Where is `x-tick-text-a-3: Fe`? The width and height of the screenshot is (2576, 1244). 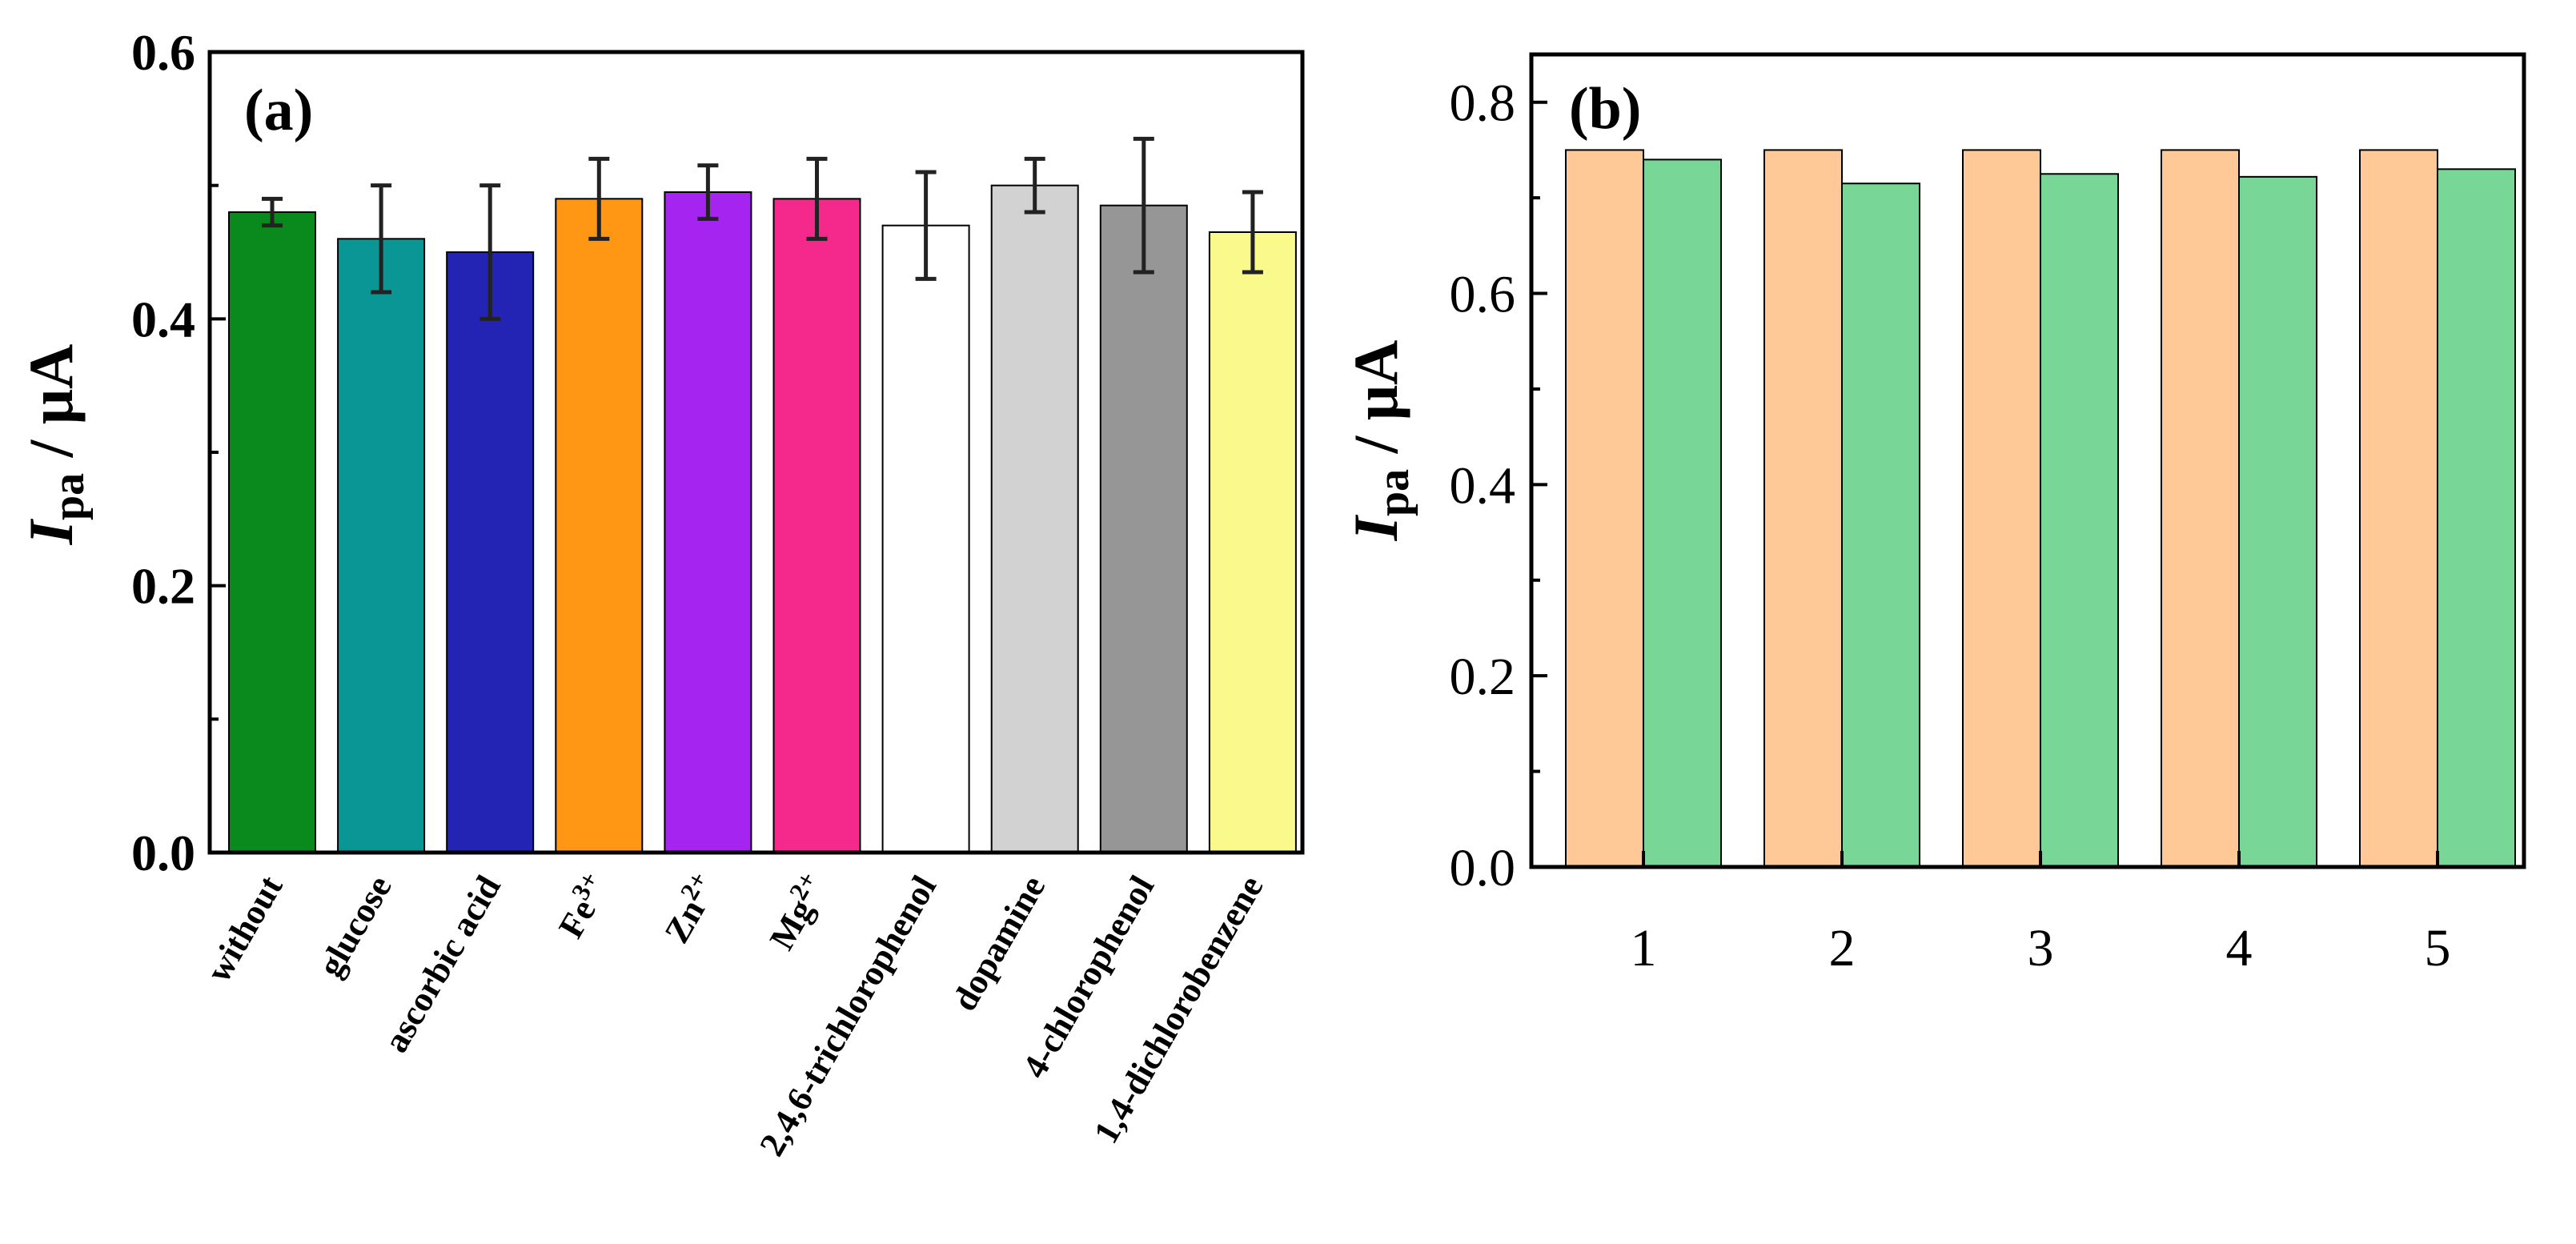 x-tick-text-a-3: Fe is located at coordinates (577, 919).